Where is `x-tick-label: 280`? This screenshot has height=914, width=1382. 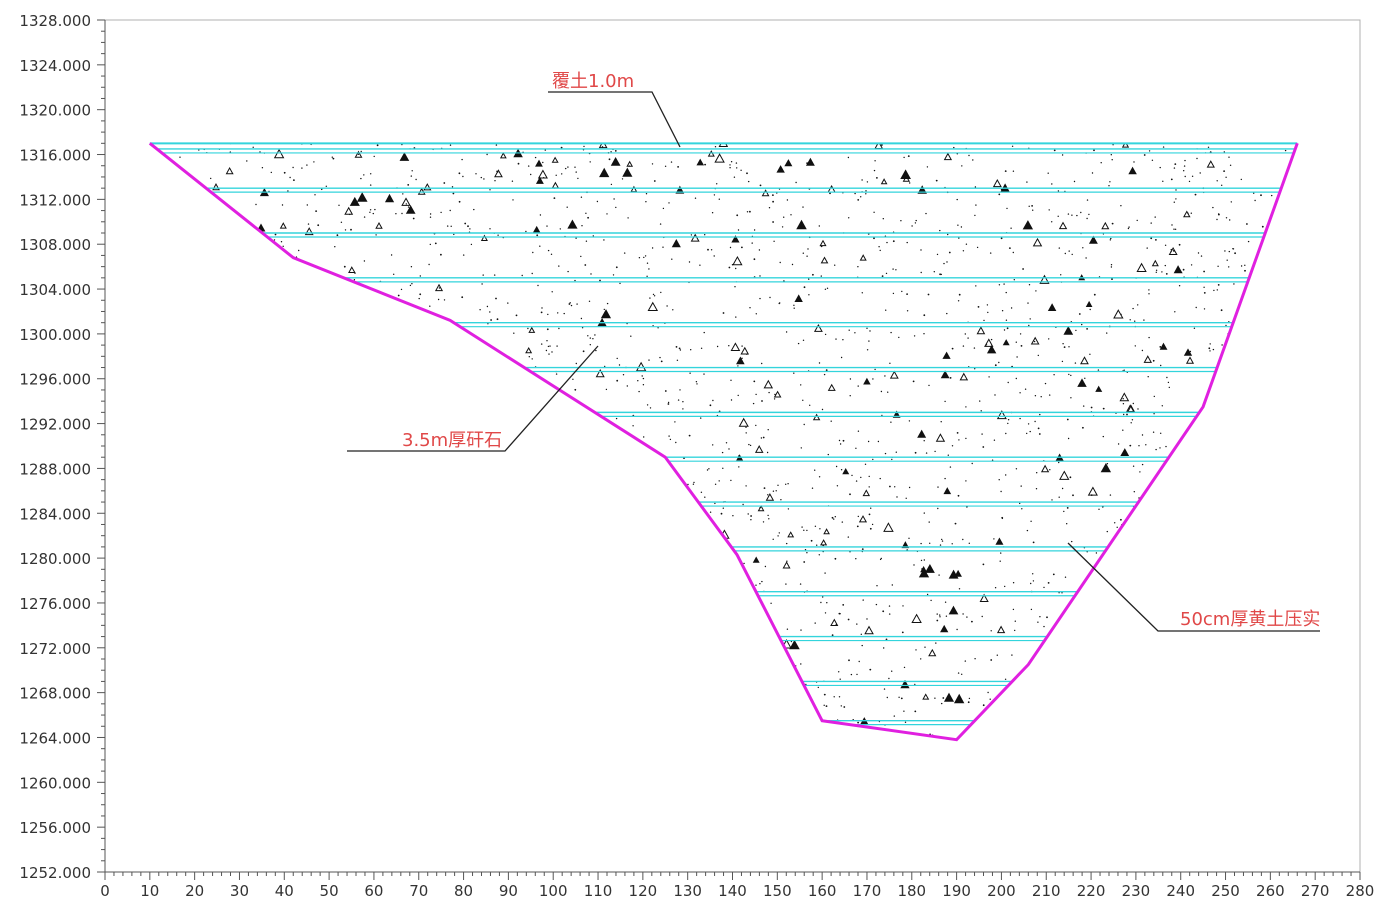 x-tick-label: 280 is located at coordinates (1360, 891).